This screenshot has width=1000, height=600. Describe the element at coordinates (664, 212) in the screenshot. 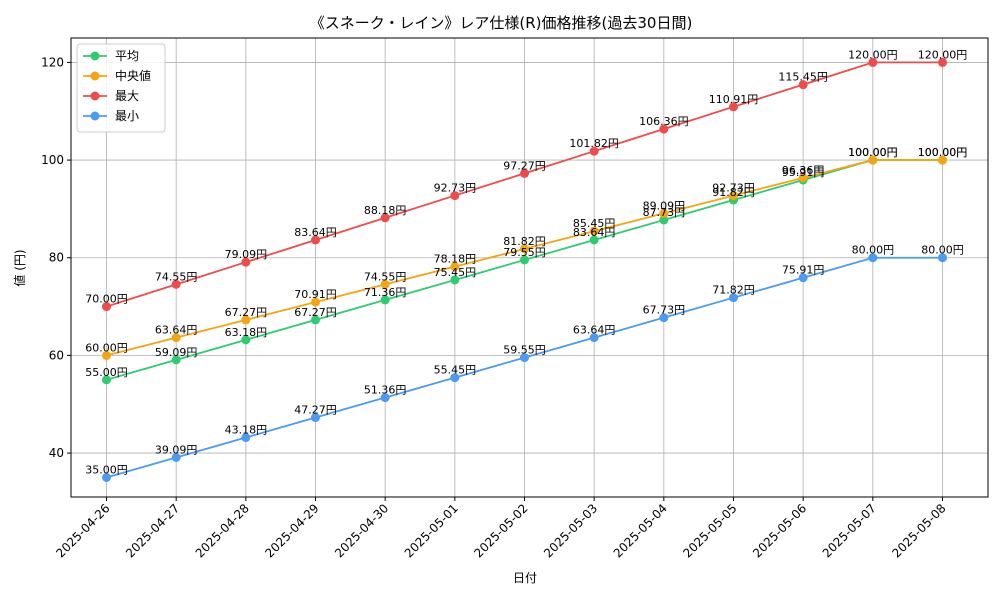

I see `data-label: 87.73円` at that location.